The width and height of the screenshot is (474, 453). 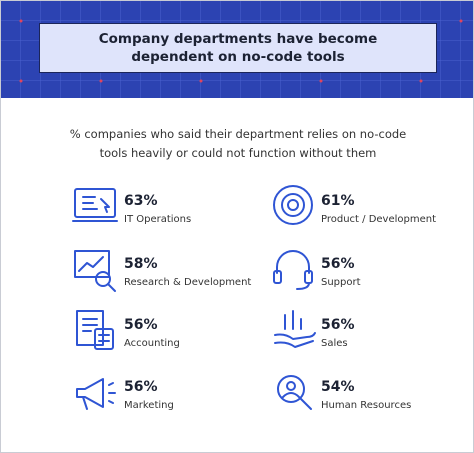 What do you see at coordinates (293, 270) in the screenshot?
I see `icon-support` at bounding box center [293, 270].